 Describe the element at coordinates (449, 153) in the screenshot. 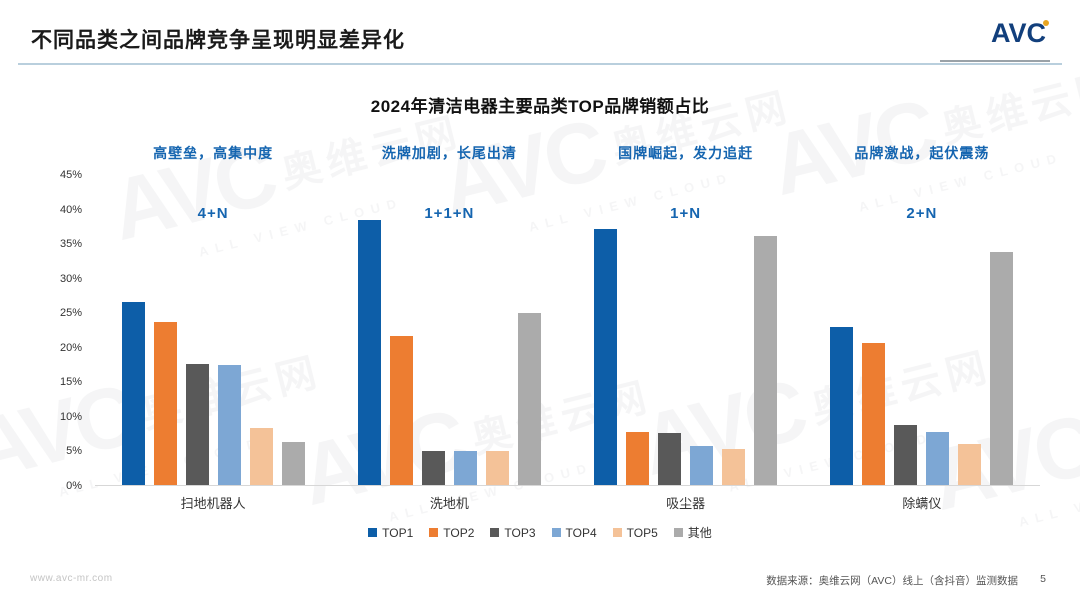

I see `annotation-headline: 洗牌加剧，长尾出清` at that location.